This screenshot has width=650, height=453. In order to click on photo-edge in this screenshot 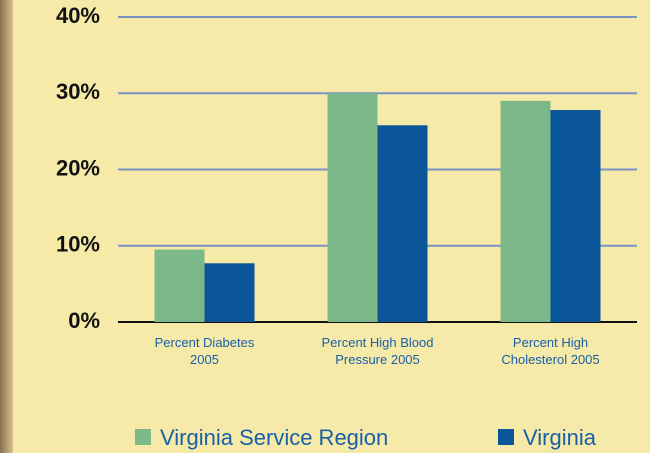, I will do `click(6, 226)`.